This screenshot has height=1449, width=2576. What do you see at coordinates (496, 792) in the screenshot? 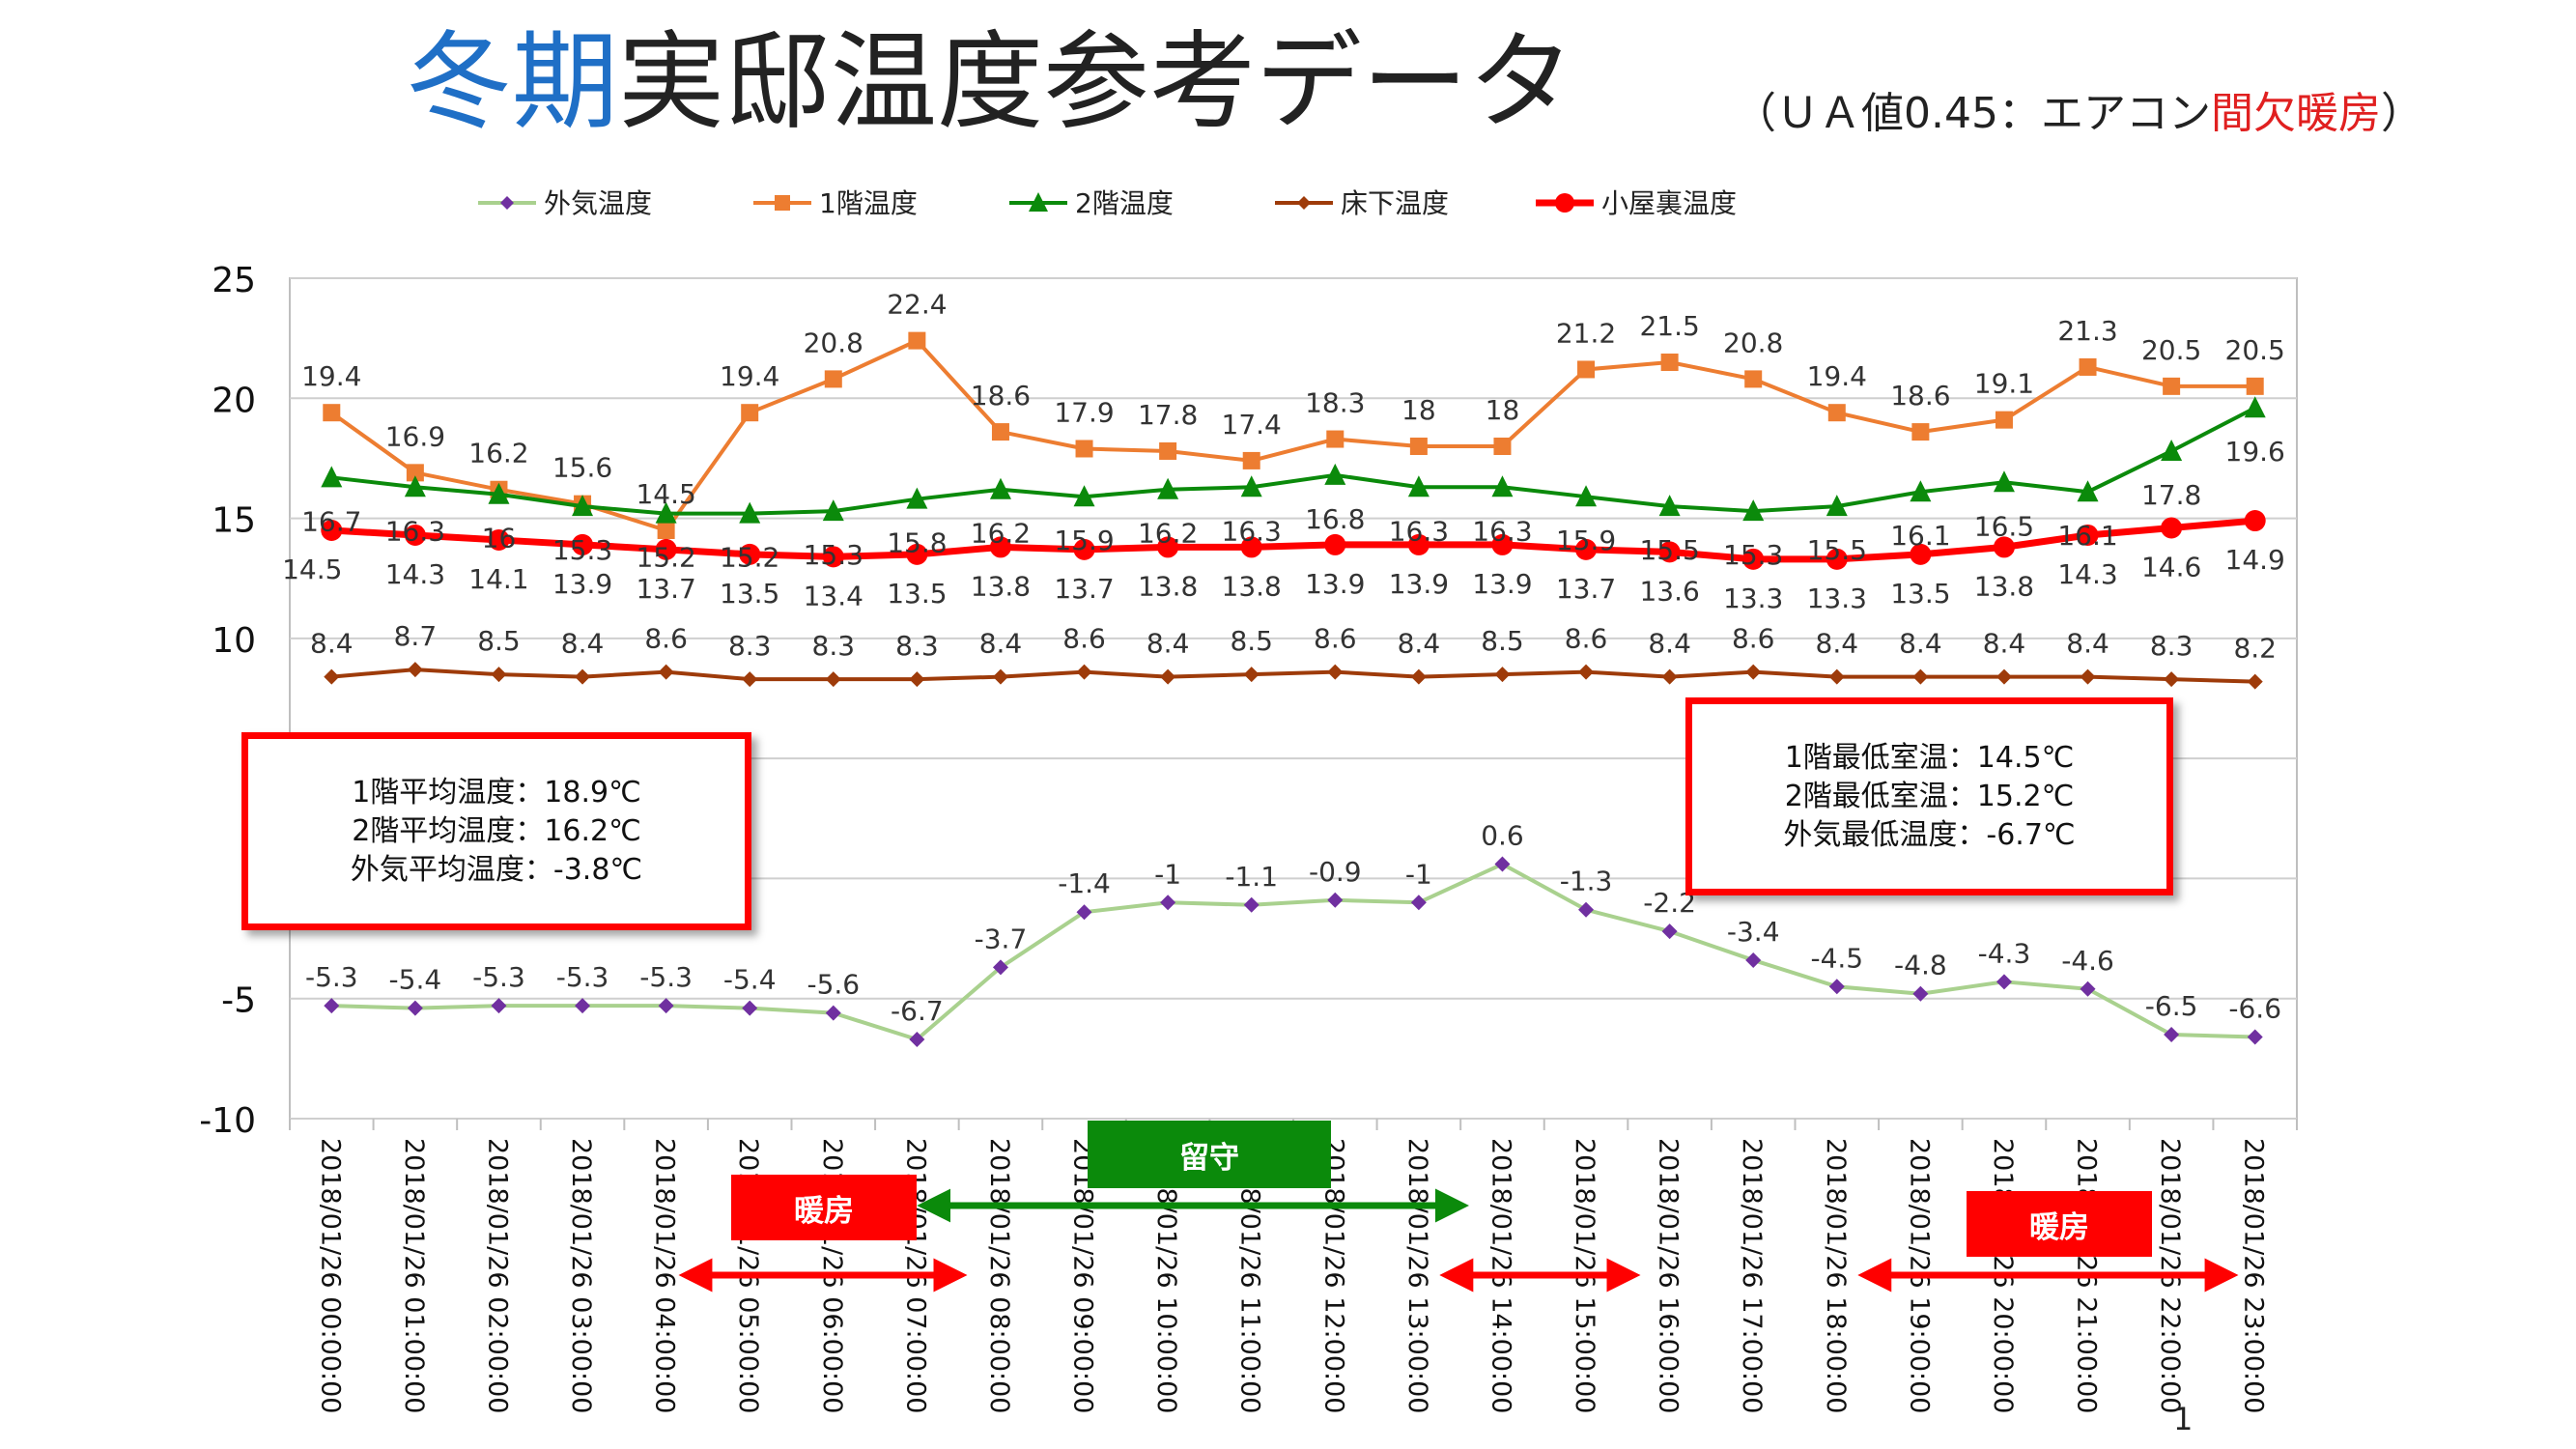
I see `average-line-1f: 1階平均温度：18.9℃` at bounding box center [496, 792].